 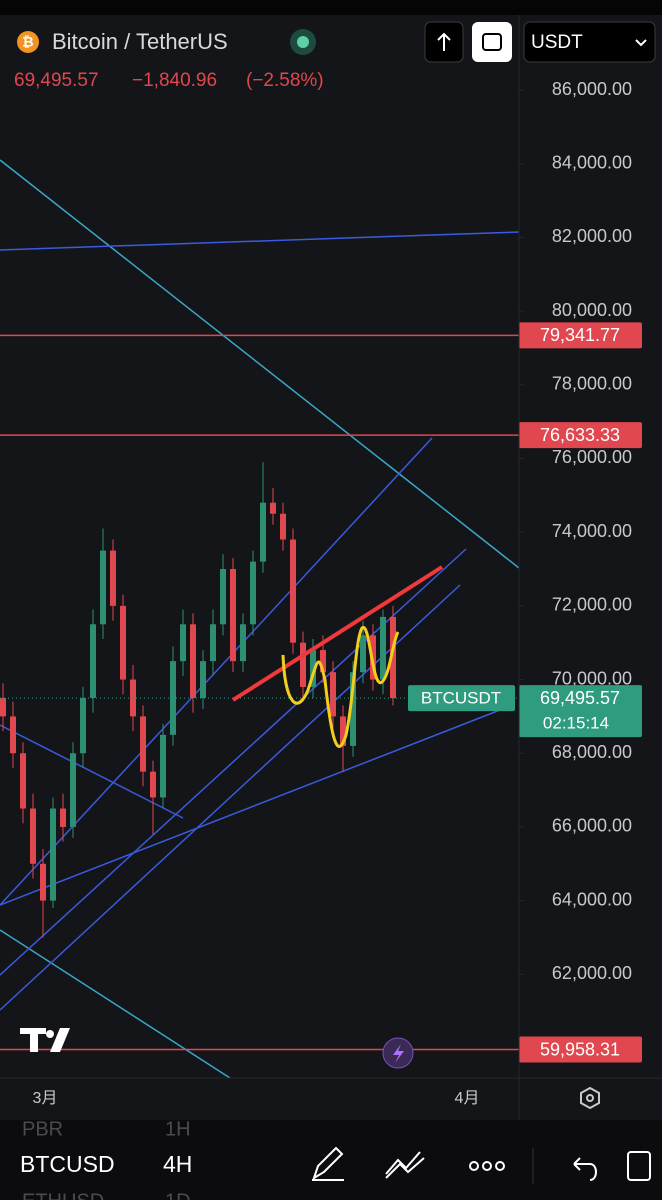 What do you see at coordinates (592, 457) in the screenshot?
I see `y-tick-label: 76,000.00` at bounding box center [592, 457].